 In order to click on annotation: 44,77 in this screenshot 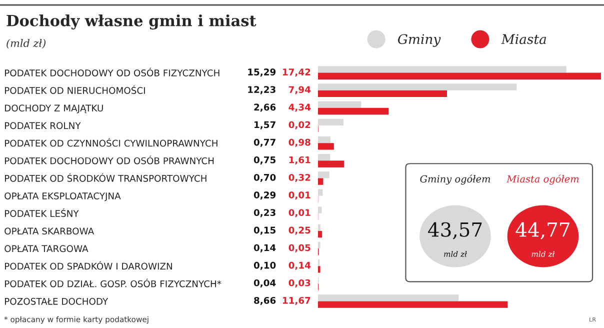, I will do `click(543, 231)`.